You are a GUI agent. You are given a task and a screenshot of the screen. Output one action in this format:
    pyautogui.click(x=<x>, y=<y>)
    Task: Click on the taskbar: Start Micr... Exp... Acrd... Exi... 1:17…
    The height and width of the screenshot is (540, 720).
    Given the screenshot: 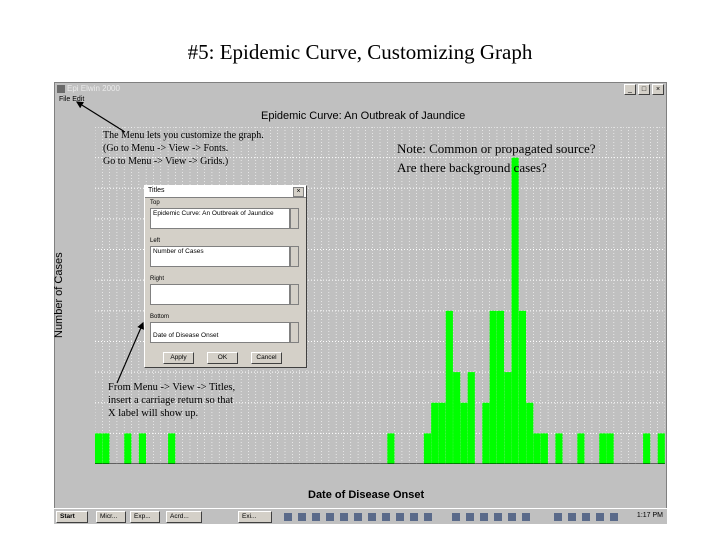 What is the action you would take?
    pyautogui.click(x=360, y=516)
    